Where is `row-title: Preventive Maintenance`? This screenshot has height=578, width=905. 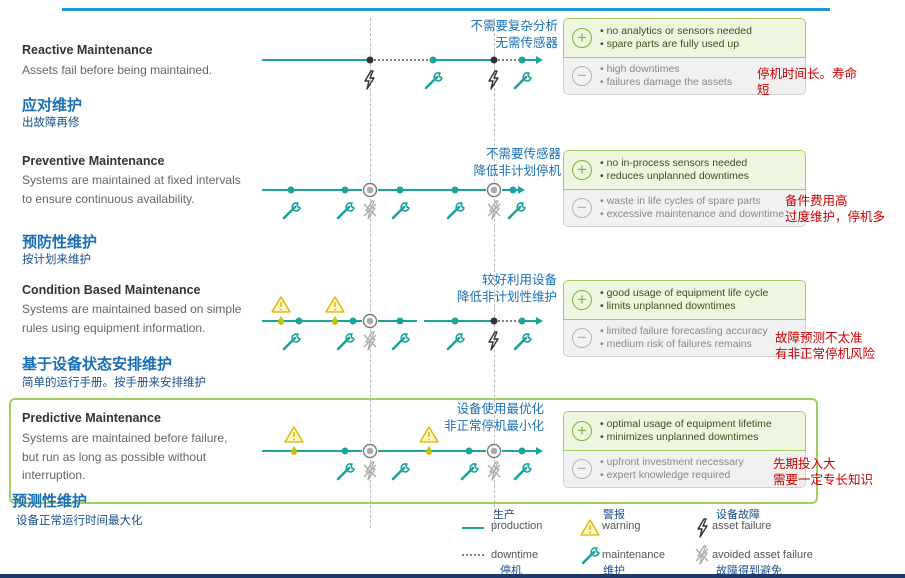
row-title: Preventive Maintenance is located at coordinates (93, 161).